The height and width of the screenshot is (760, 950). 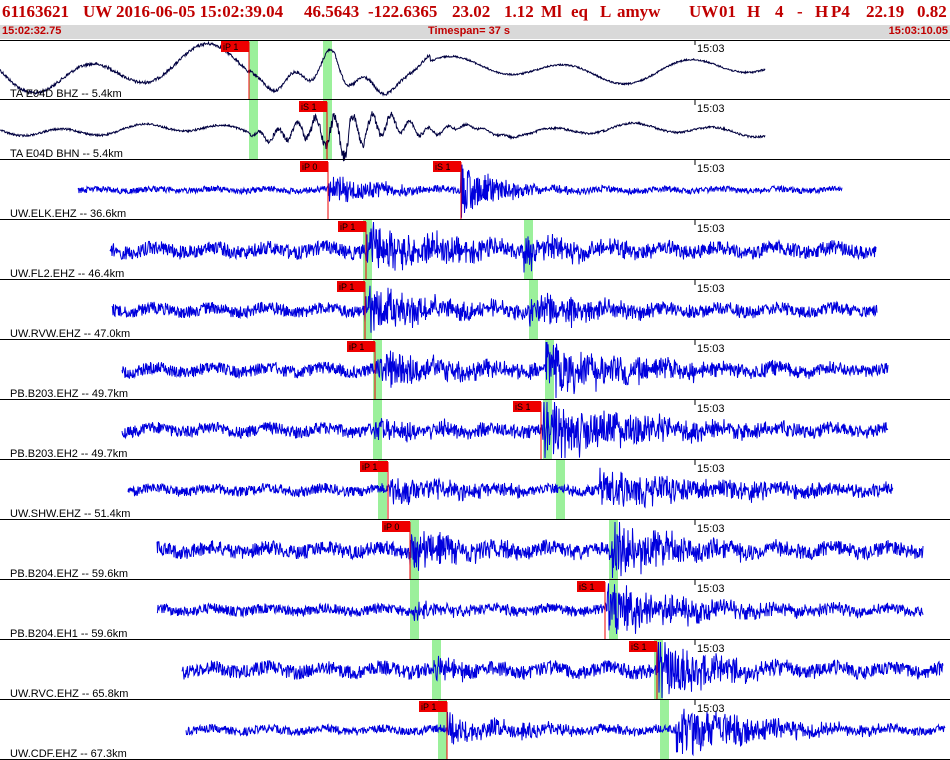 What do you see at coordinates (606, 11) in the screenshot?
I see `review-flag: L` at bounding box center [606, 11].